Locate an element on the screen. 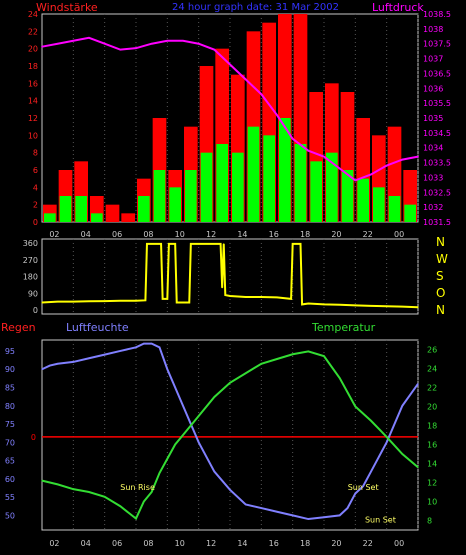 This screenshot has height=555, width=466. pressure-right-tick: 1033 is located at coordinates (433, 177).